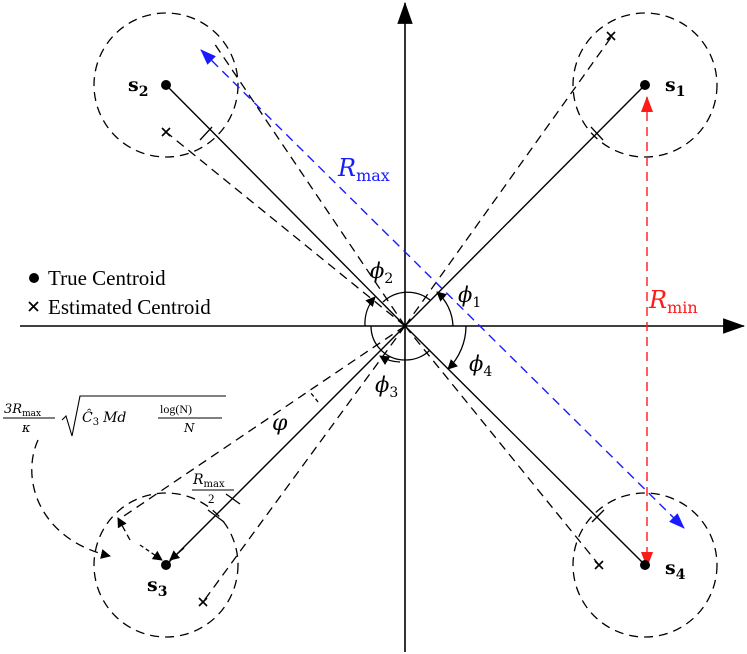  What do you see at coordinates (611, 36) in the screenshot?
I see `est-centroid-s1` at bounding box center [611, 36].